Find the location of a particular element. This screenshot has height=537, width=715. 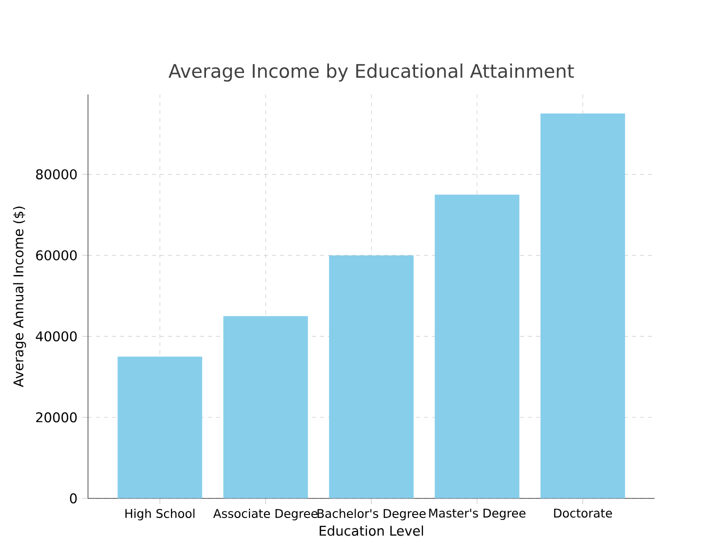

y-axis-title: Average Annual Income ($) is located at coordinates (19, 297).